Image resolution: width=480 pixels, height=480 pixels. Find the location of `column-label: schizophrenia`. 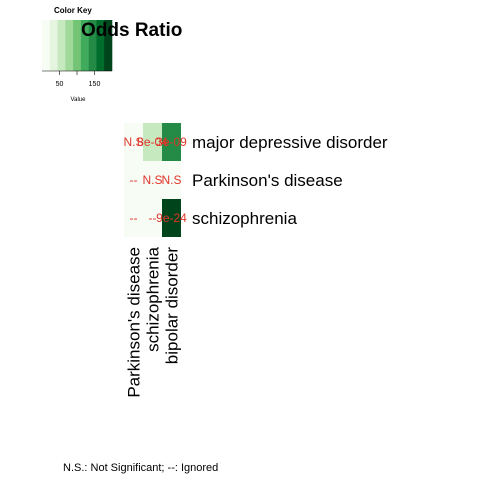

column-label: schizophrenia is located at coordinates (153, 298).